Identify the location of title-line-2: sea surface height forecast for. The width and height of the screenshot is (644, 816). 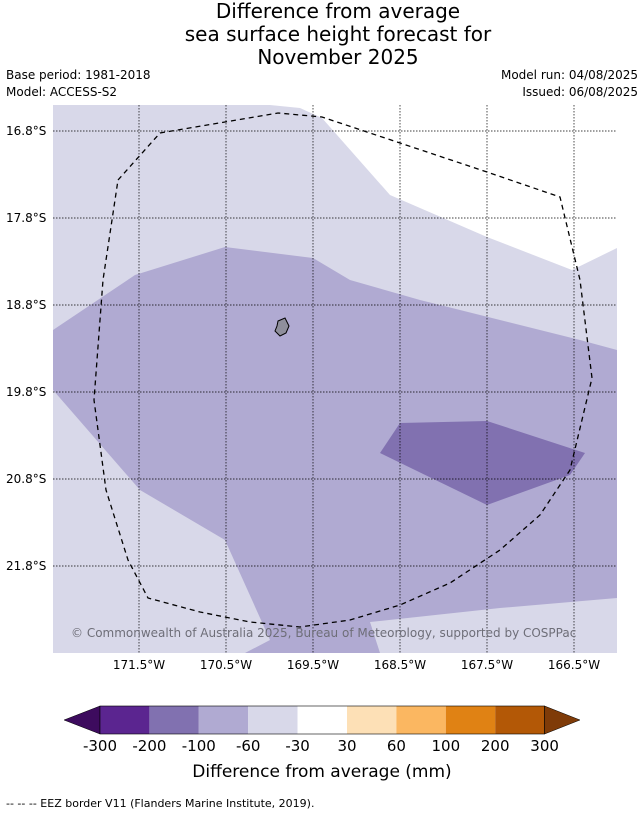
(338, 34).